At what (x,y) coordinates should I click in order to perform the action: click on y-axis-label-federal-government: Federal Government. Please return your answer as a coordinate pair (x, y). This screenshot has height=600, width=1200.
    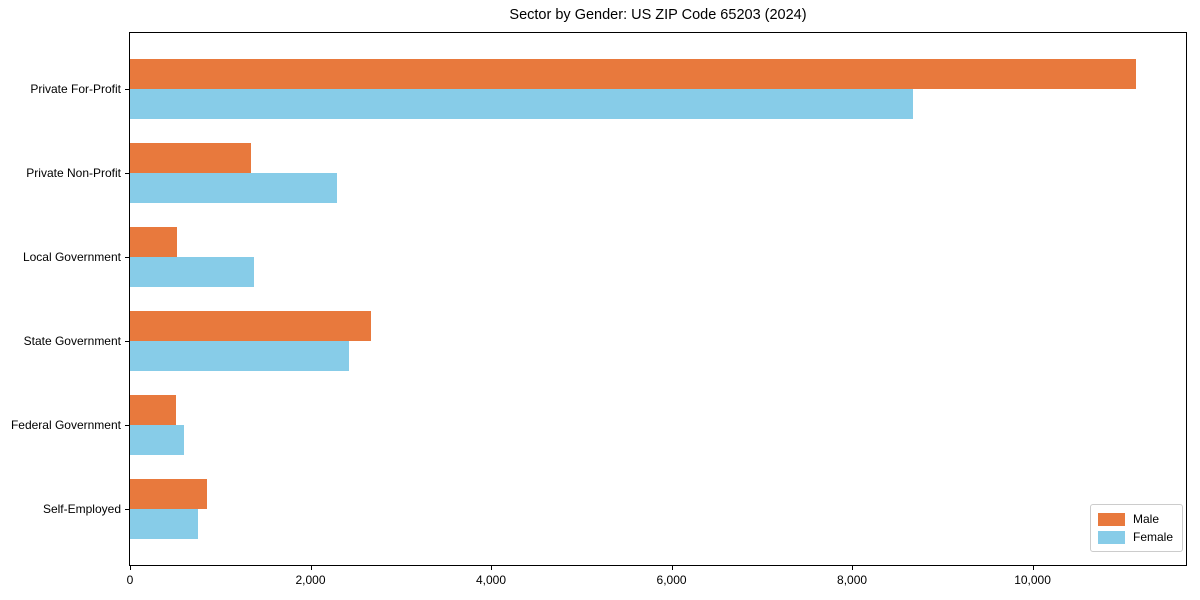
    Looking at the image, I should click on (65, 424).